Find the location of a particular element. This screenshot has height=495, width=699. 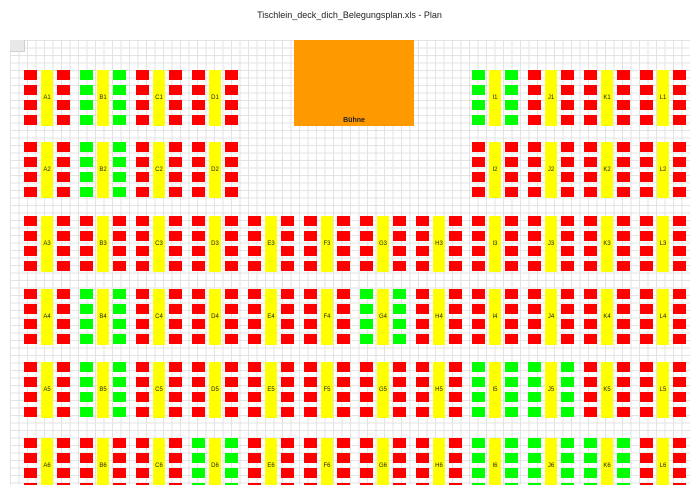

table-j1: J1 is located at coordinates (556, 98).